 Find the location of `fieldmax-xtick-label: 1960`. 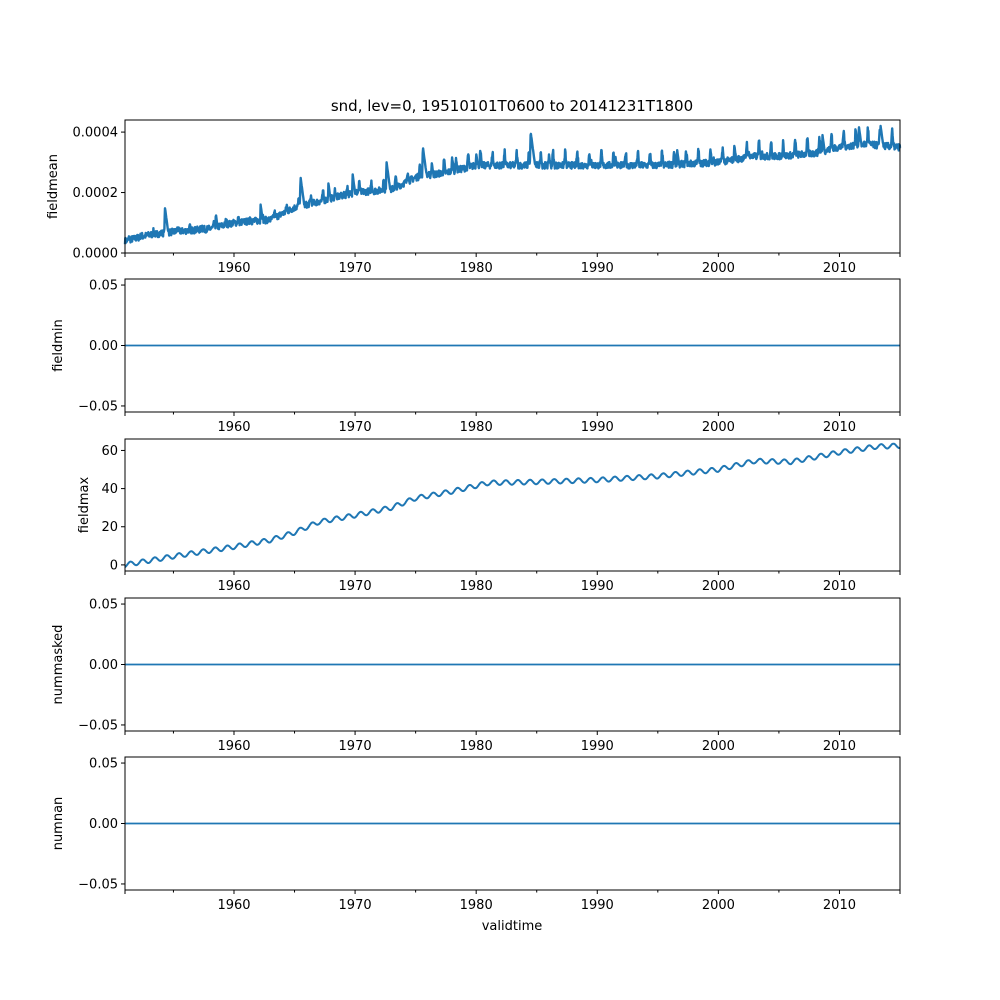

fieldmax-xtick-label: 1960 is located at coordinates (233, 586).